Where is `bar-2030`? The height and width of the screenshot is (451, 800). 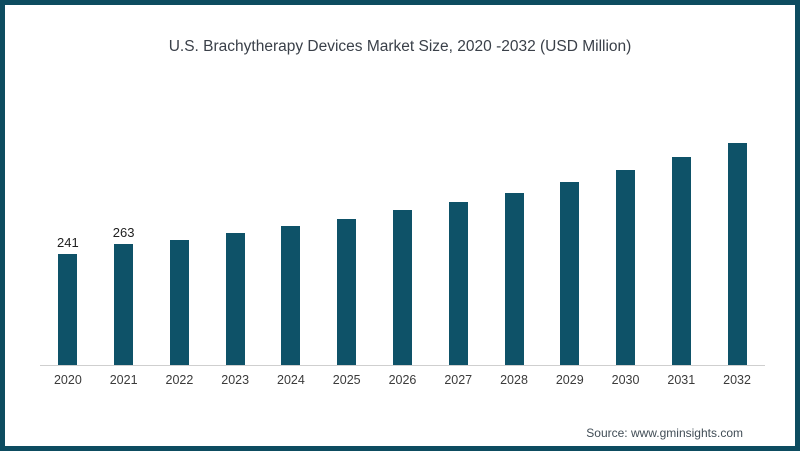 bar-2030 is located at coordinates (626, 267).